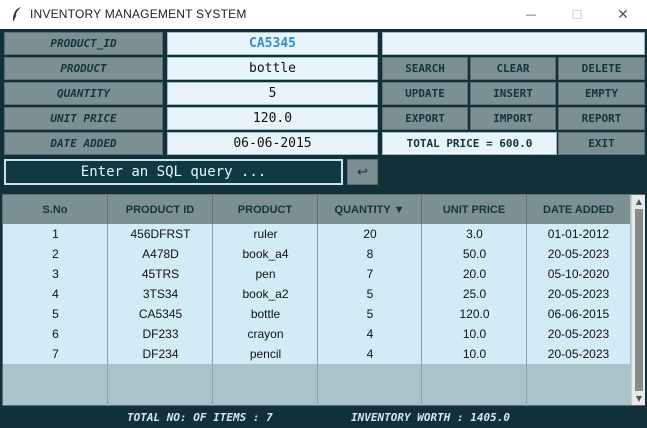 The image size is (647, 428). Describe the element at coordinates (272, 68) in the screenshot. I see `product-field: bottle` at that location.